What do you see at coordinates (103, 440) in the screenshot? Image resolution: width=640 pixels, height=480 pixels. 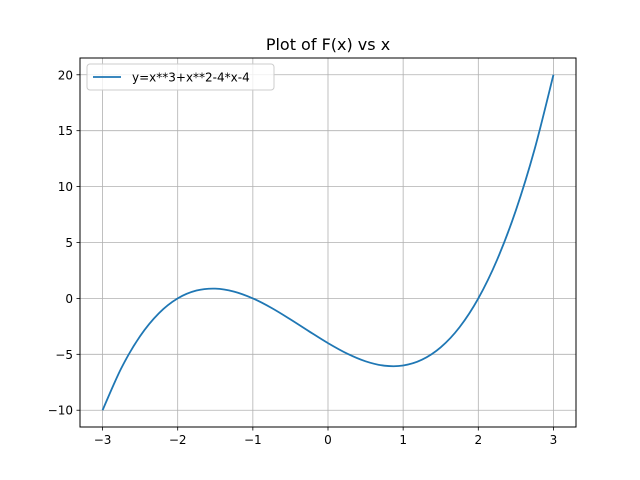 I see `x-tick-label: −3` at bounding box center [103, 440].